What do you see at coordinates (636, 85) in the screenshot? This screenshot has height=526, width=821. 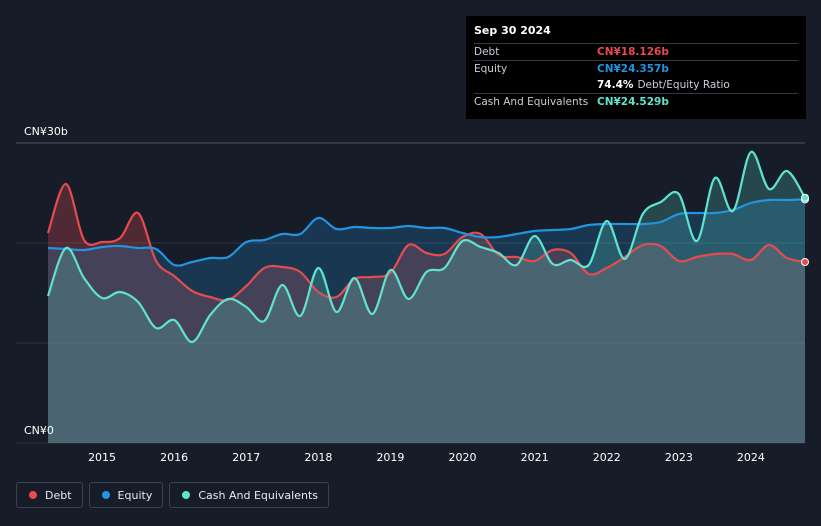 I see `tooltip-row-ratio: 74.4% Debt/Equity Ratio` at bounding box center [636, 85].